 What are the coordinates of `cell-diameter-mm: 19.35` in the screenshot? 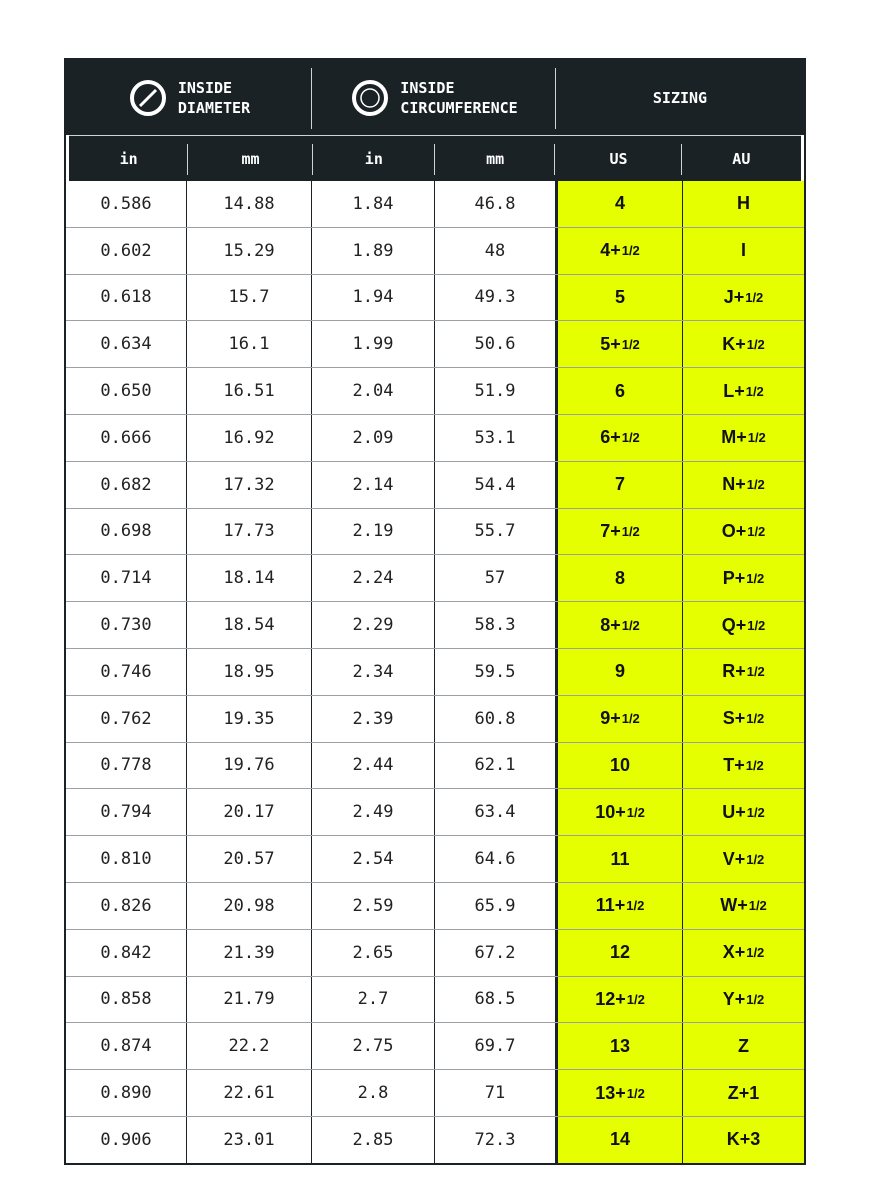 It's located at (249, 718).